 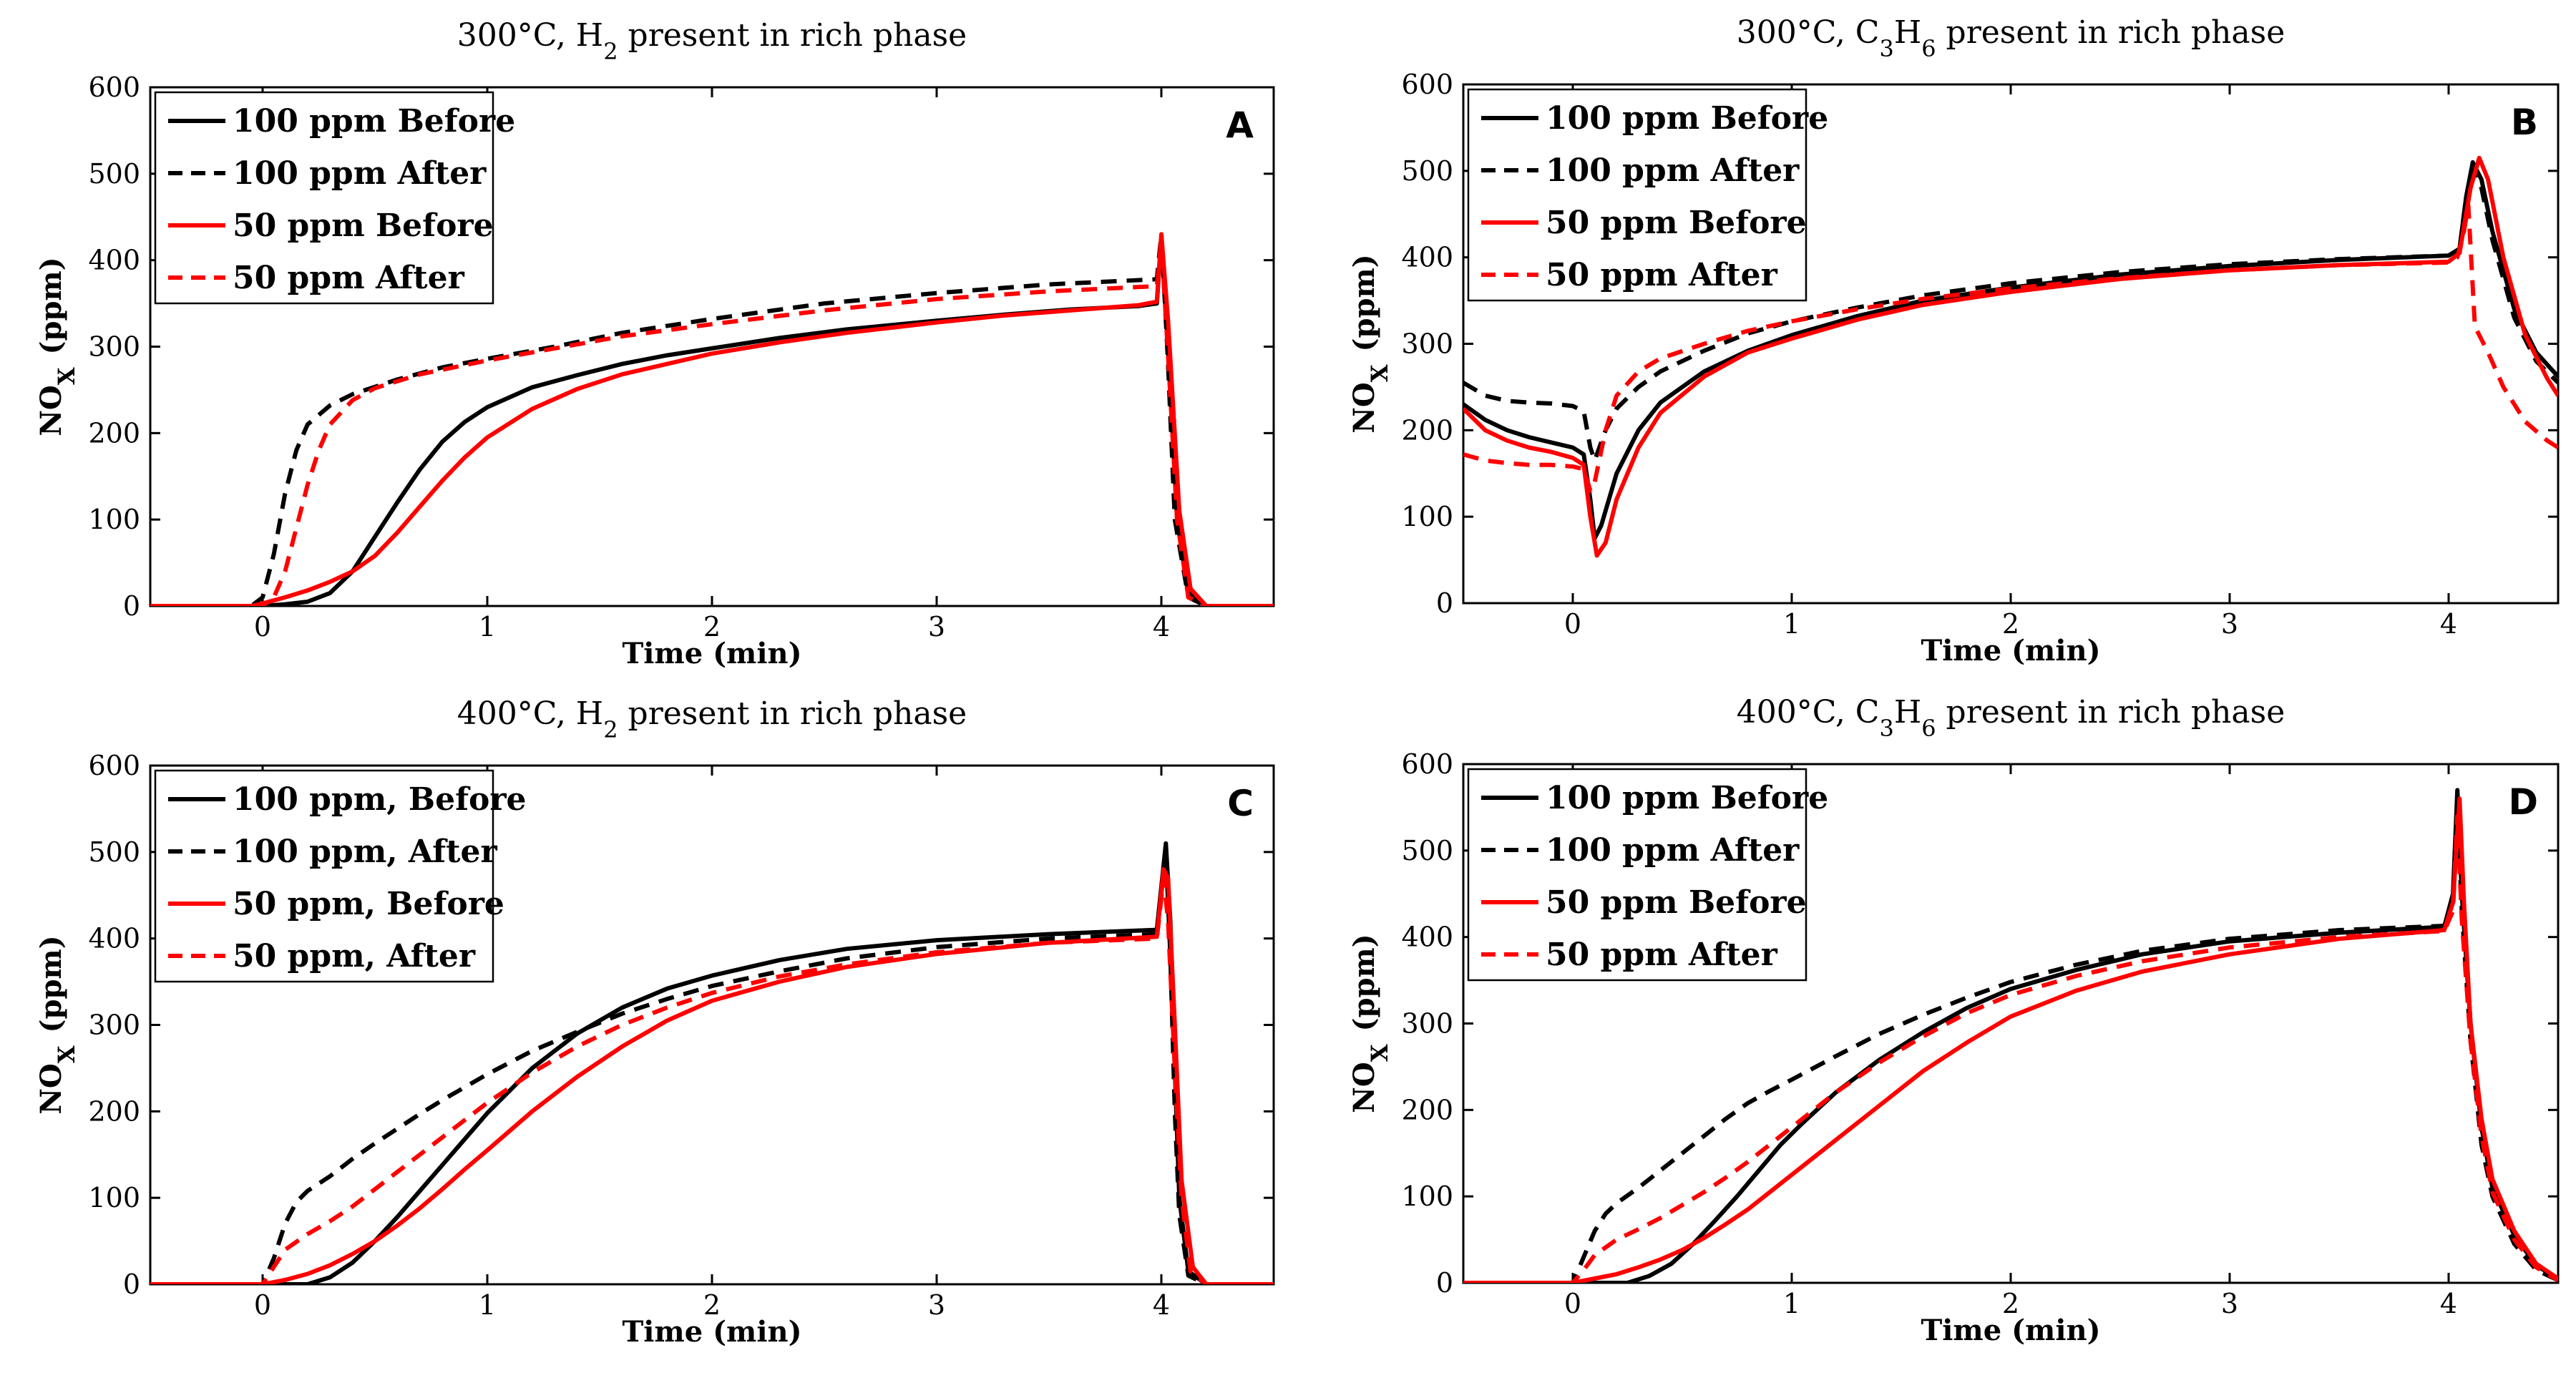 What do you see at coordinates (354, 956) in the screenshot?
I see `legend-label: 50 ppm, After` at bounding box center [354, 956].